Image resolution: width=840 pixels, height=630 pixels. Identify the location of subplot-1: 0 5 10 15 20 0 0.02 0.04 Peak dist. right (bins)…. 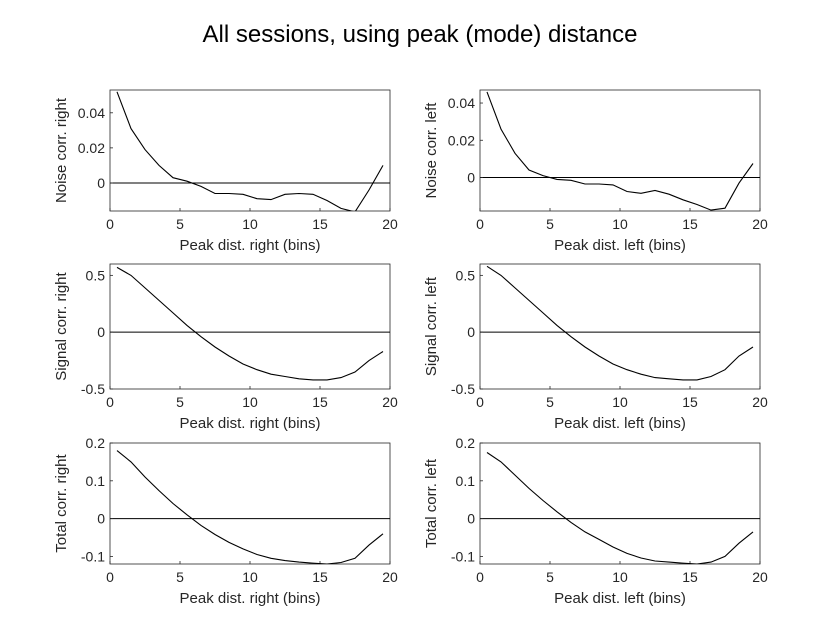
(225, 171).